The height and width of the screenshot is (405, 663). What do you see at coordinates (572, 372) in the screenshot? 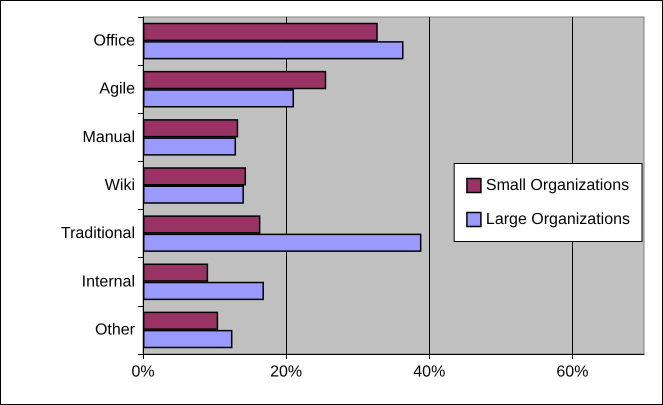
I see `x-tick-label: 60%` at bounding box center [572, 372].